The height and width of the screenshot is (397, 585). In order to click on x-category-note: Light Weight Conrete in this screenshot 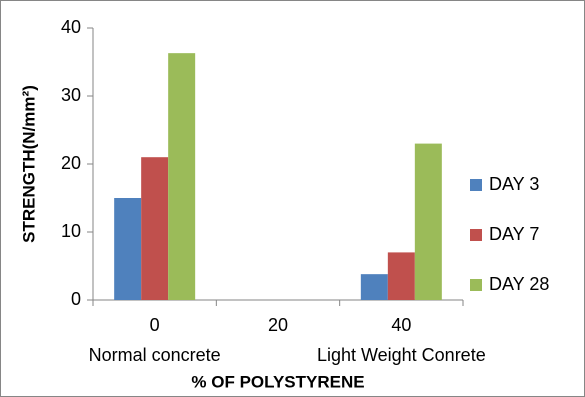, I will do `click(401, 355)`.